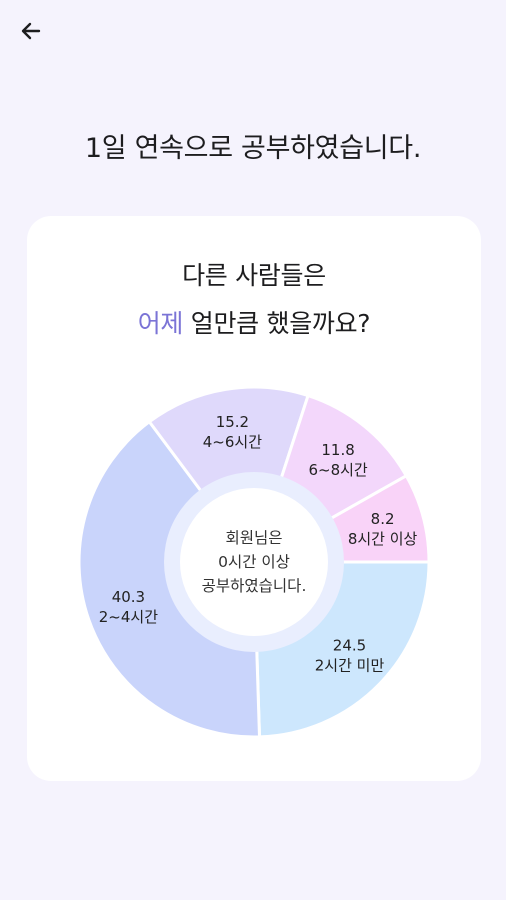 The height and width of the screenshot is (900, 506). What do you see at coordinates (337, 450) in the screenshot?
I see `slice-value-label-4: 11.8` at bounding box center [337, 450].